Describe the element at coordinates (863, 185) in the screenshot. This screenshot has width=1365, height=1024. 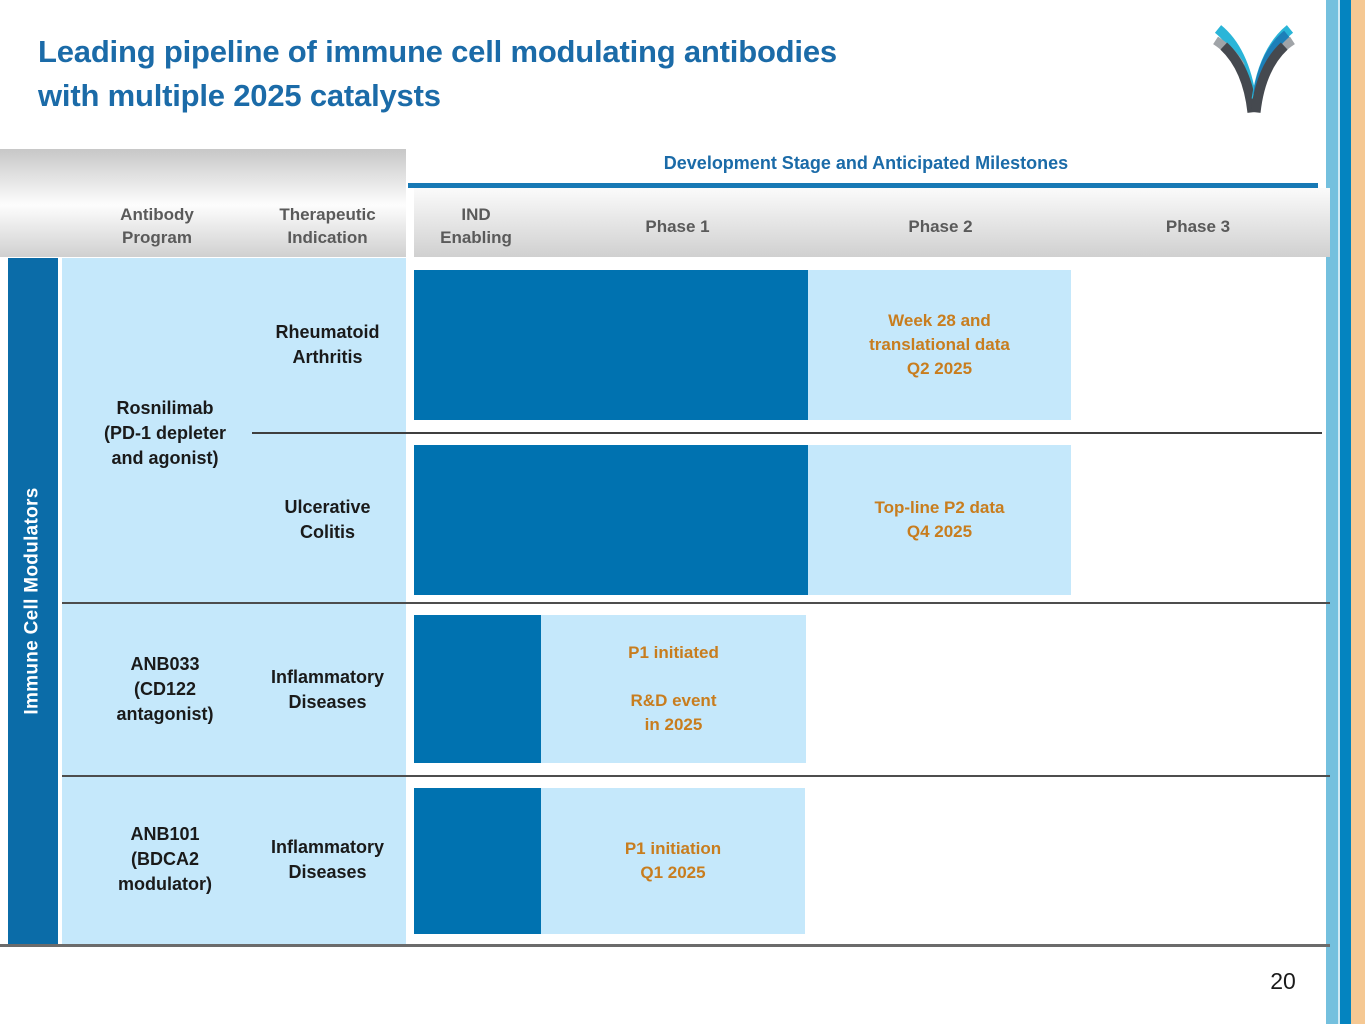
I see `stage-group-underline` at that location.